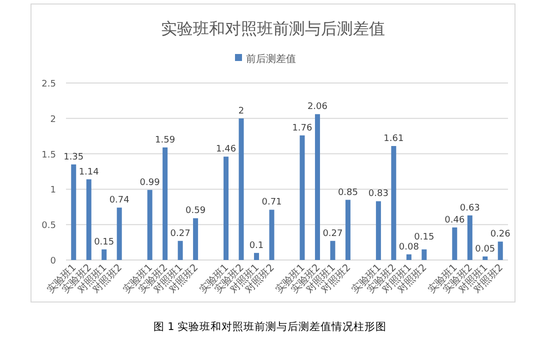  I want to click on data-label: 0.08, so click(409, 247).